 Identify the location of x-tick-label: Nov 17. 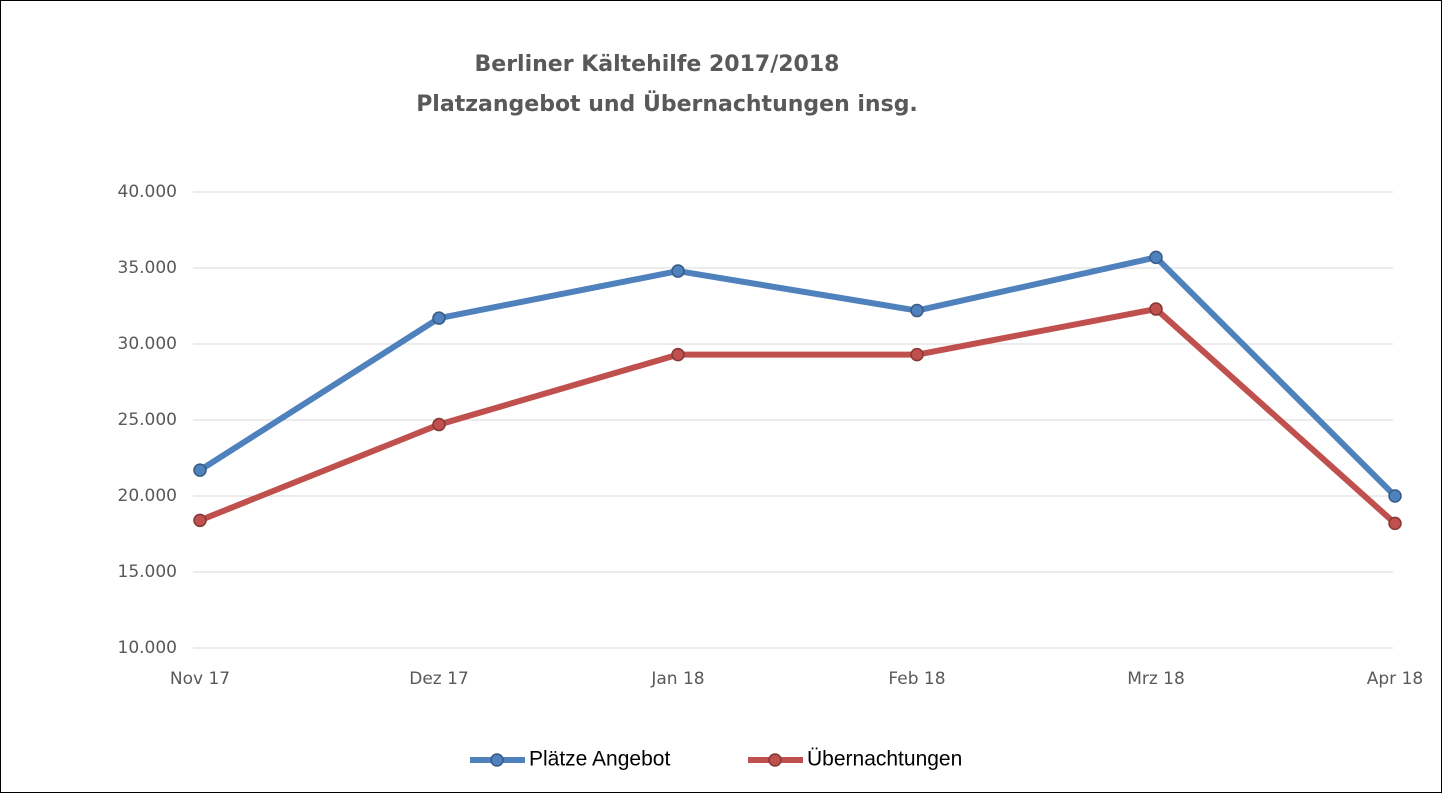
(200, 679).